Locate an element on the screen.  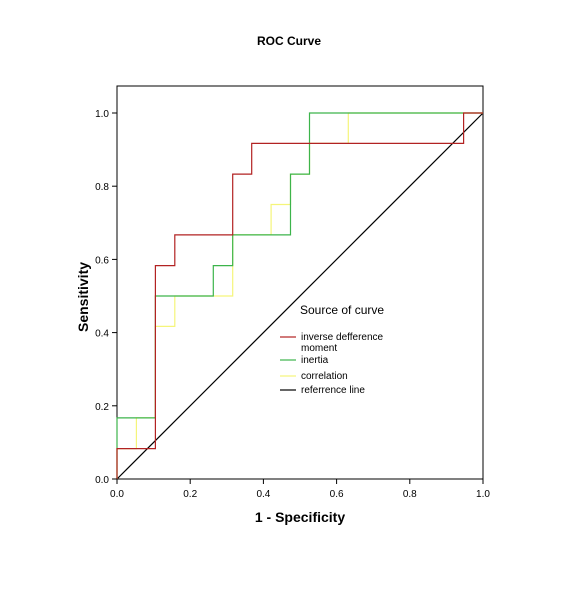
legend-title: Source of curve is located at coordinates (342, 310).